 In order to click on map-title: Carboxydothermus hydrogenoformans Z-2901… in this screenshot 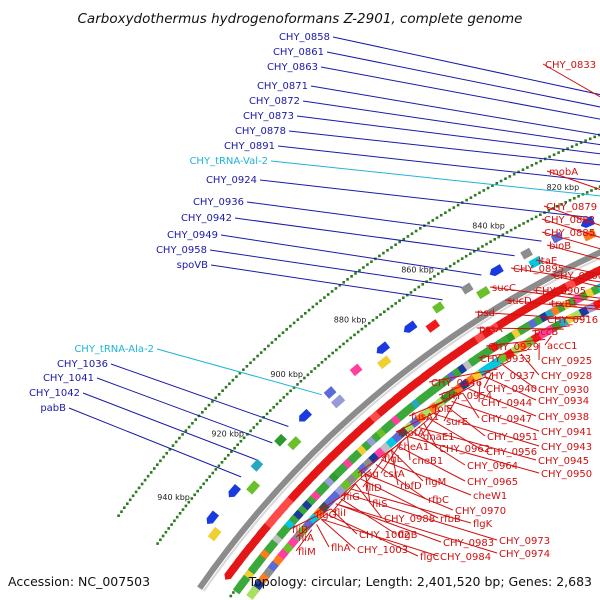, I will do `click(300, 19)`.